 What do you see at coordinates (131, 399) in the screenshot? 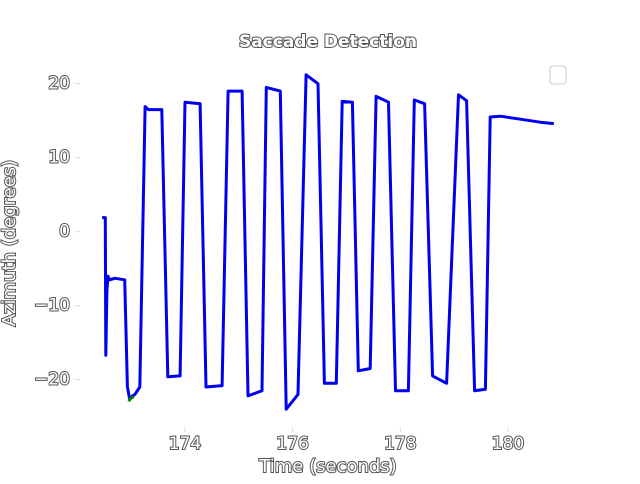
I see `data-line` at bounding box center [131, 399].